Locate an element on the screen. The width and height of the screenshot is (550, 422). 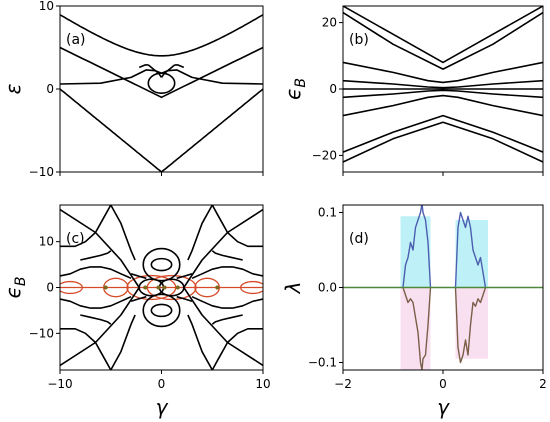
x-tick-label: −2 is located at coordinates (343, 384).